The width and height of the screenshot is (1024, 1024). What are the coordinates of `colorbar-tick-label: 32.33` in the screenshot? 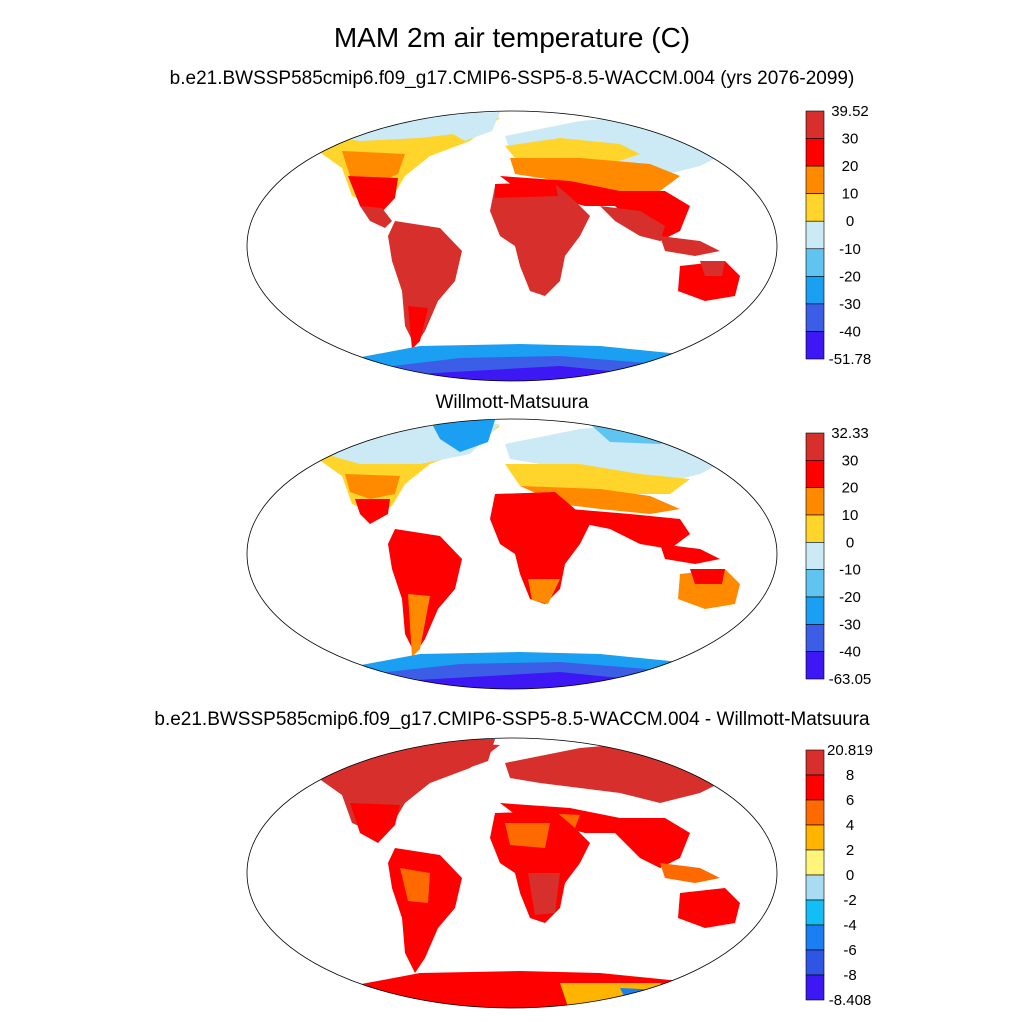 It's located at (850, 433).